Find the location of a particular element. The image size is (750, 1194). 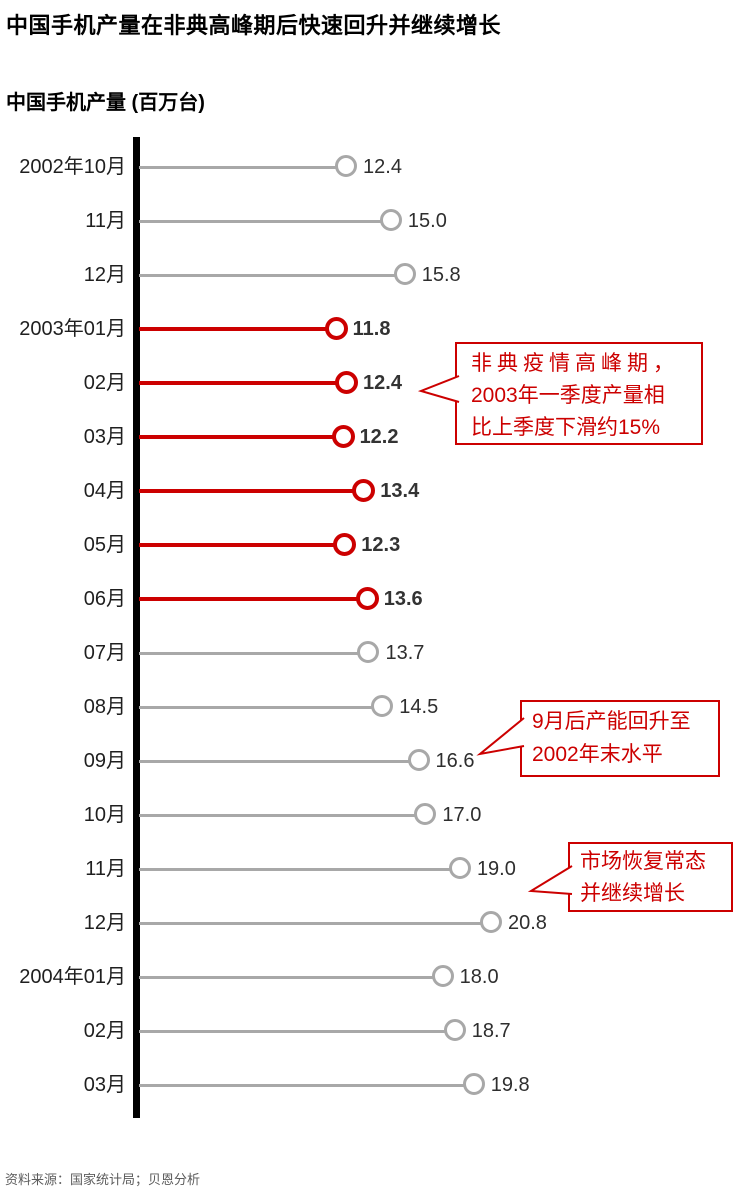

category-label: 06月 is located at coordinates (104, 599).